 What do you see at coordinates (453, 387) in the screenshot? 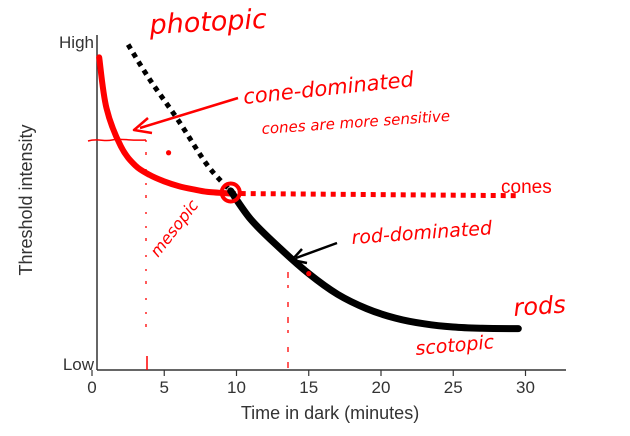
I see `x-tick-label: 25` at bounding box center [453, 387].